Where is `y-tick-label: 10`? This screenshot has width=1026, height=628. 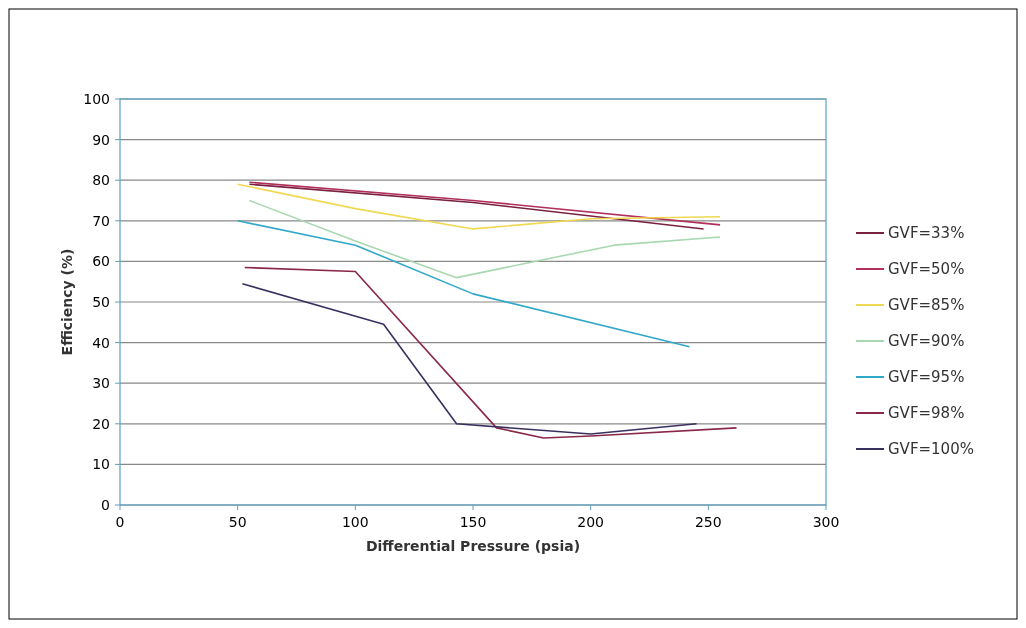
y-tick-label: 10 is located at coordinates (101, 464).